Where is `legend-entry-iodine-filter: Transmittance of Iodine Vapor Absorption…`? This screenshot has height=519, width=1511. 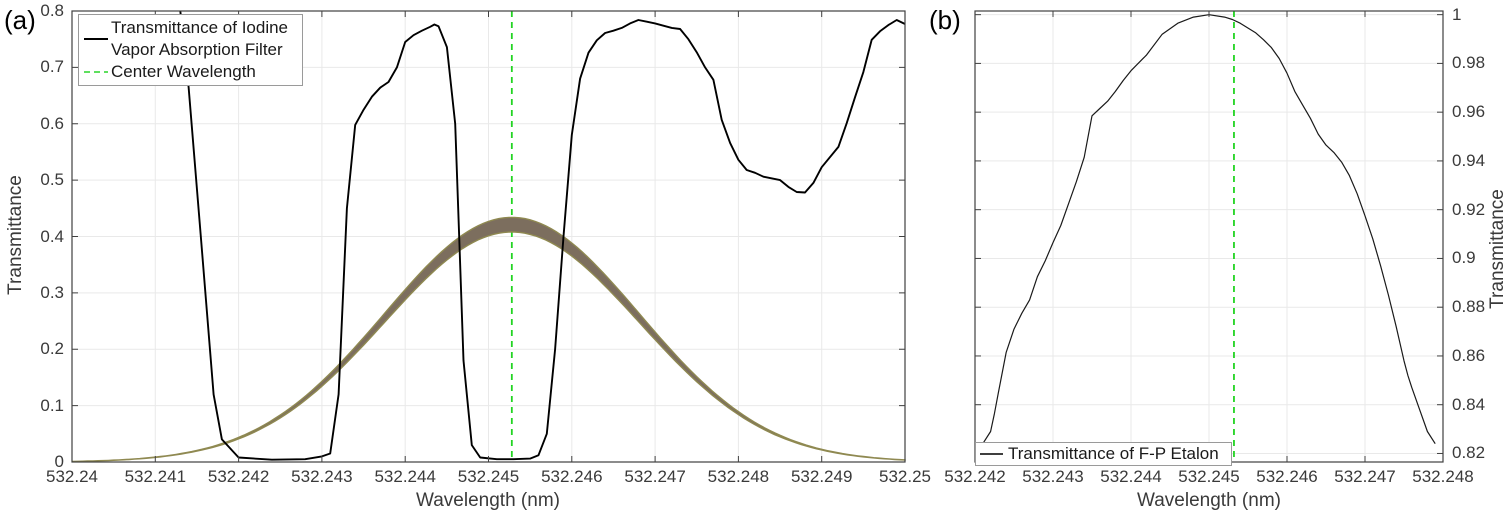
legend-entry-iodine-filter: Transmittance of Iodine Vapor Absorption… is located at coordinates (190, 39).